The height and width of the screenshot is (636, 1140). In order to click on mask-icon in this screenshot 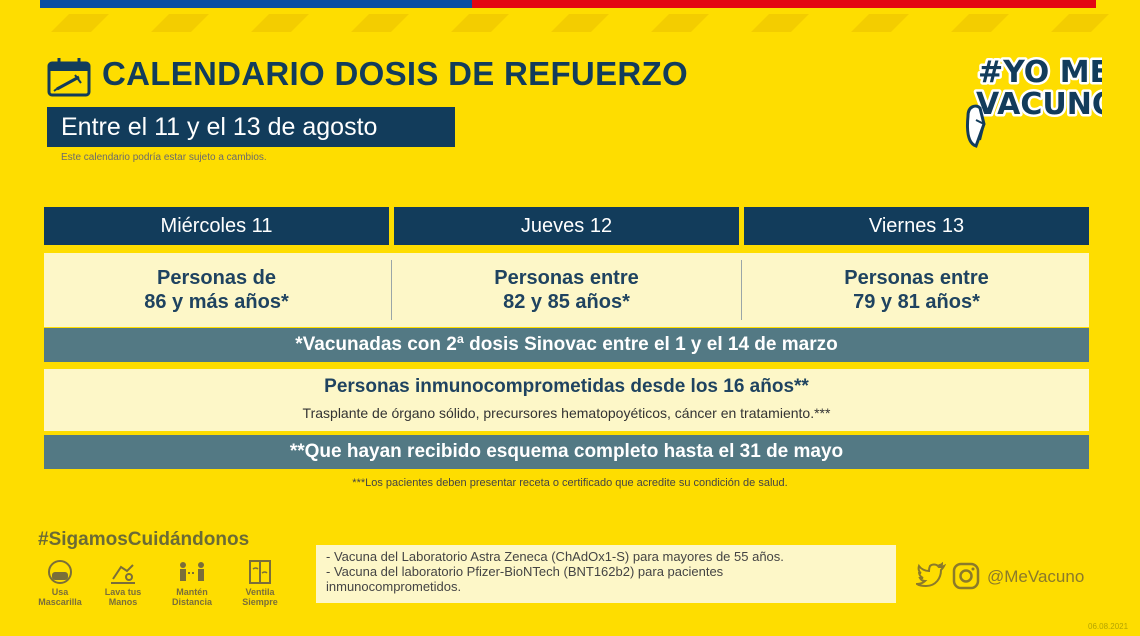, I will do `click(60, 572)`.